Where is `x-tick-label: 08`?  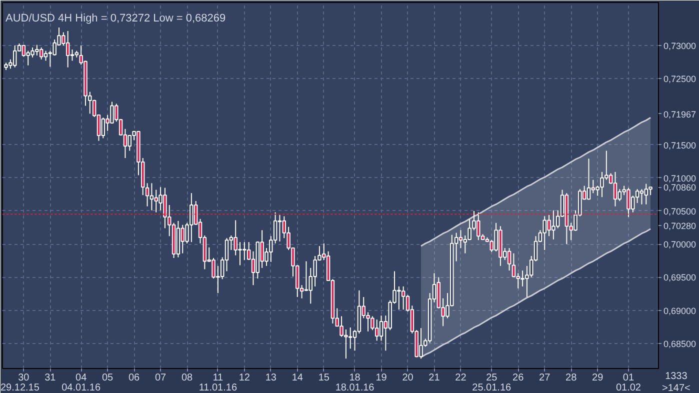
x-tick-label: 08 is located at coordinates (187, 378).